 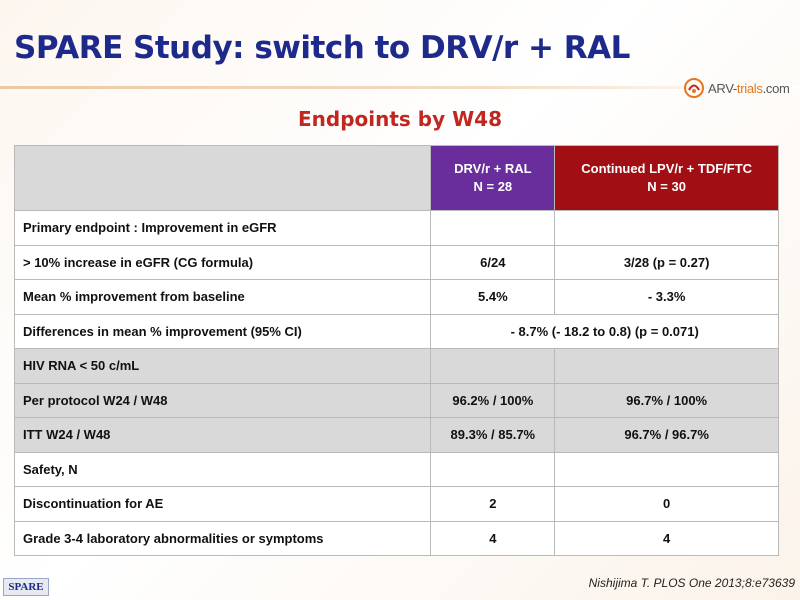 I want to click on section-row-safety: Safety, N, so click(x=396, y=469).